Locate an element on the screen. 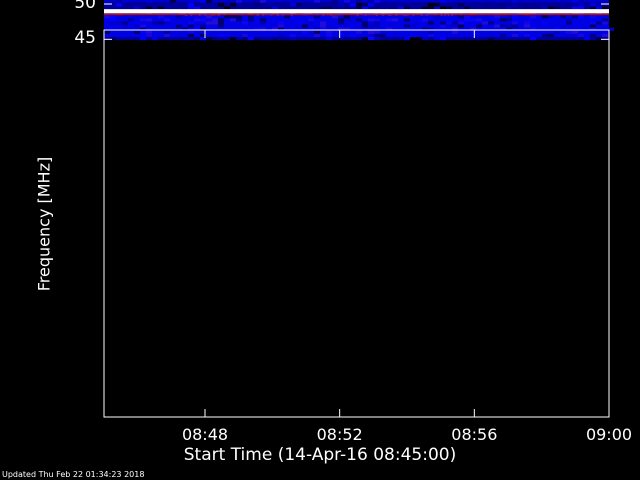 The image size is (640, 480). x-tick-label: 08:48 is located at coordinates (205, 434).